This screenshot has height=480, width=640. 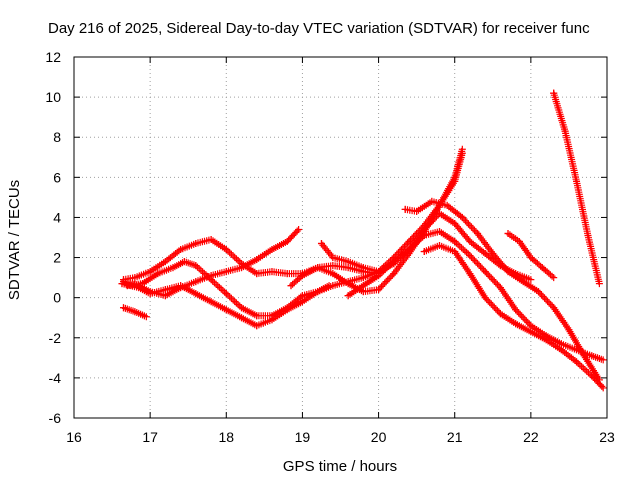 What do you see at coordinates (14, 240) in the screenshot?
I see `y-axis-label: SDTVAR / TECUs` at bounding box center [14, 240].